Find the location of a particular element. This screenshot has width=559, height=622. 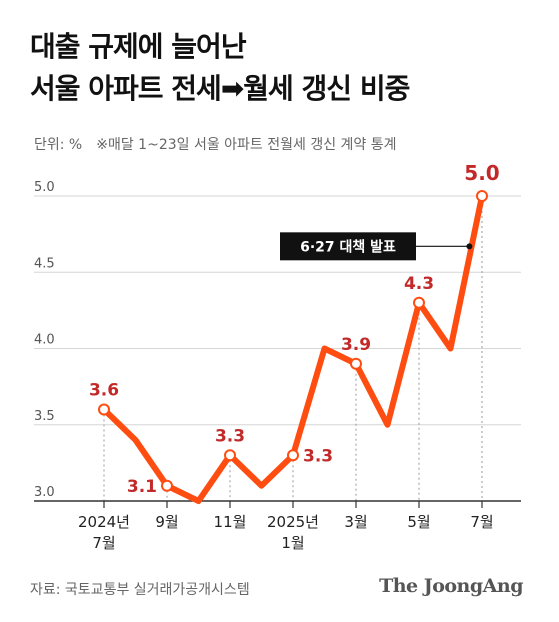

data-label: 3.9 is located at coordinates (356, 345).